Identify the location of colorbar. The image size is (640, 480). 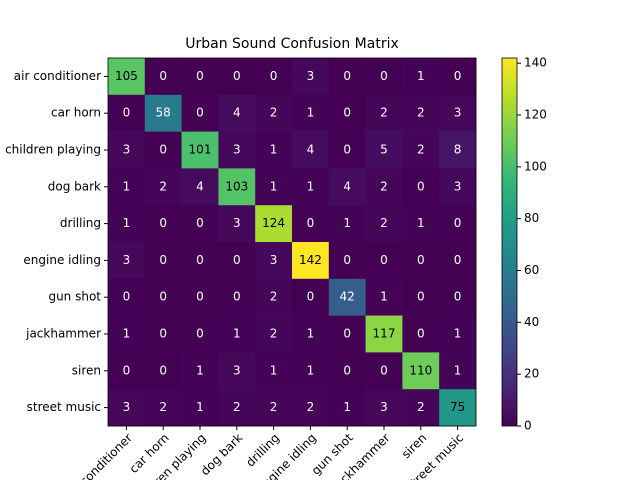
(509, 242).